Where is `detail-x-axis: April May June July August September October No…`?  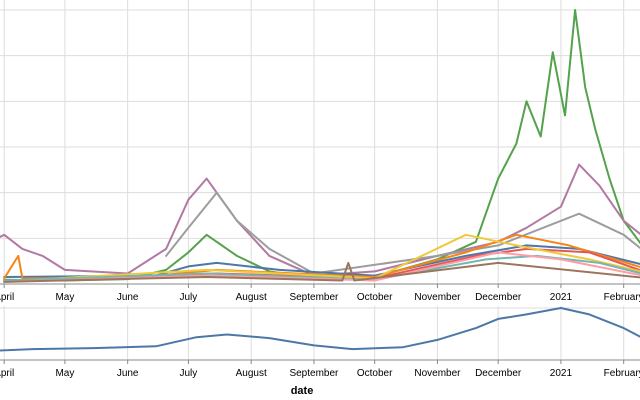
detail-x-axis: April May June July August September October No… is located at coordinates (320, 293).